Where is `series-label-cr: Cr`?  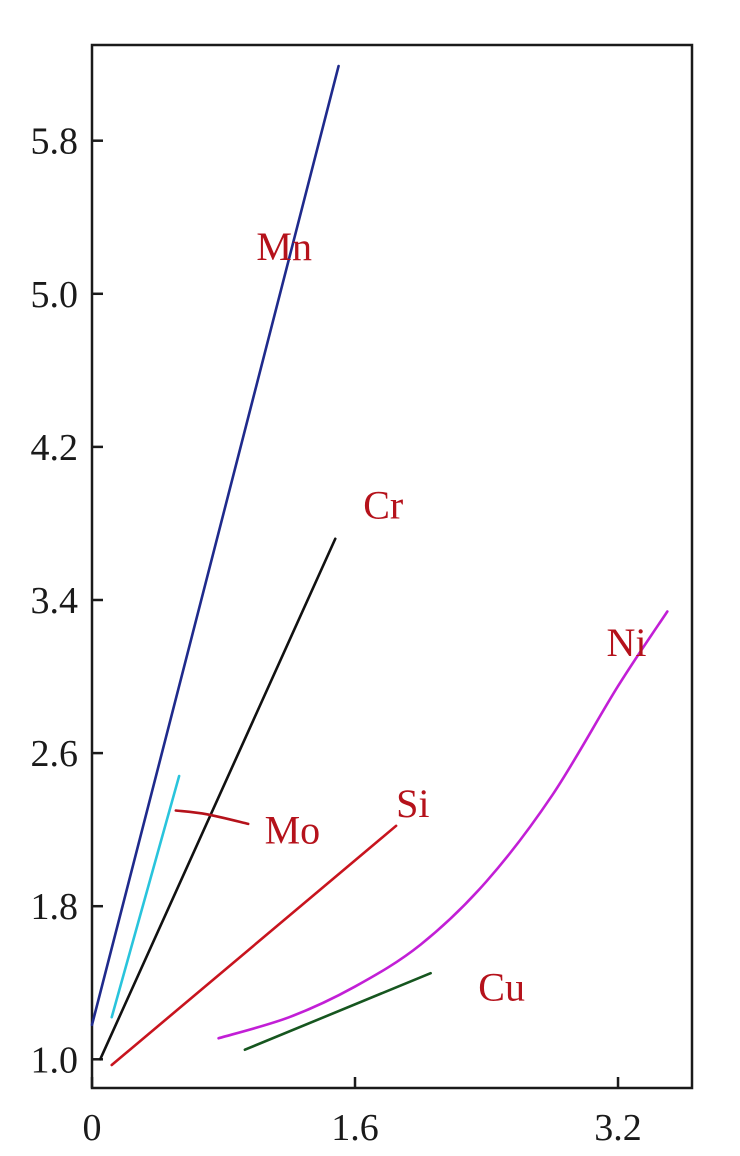 series-label-cr: Cr is located at coordinates (383, 504).